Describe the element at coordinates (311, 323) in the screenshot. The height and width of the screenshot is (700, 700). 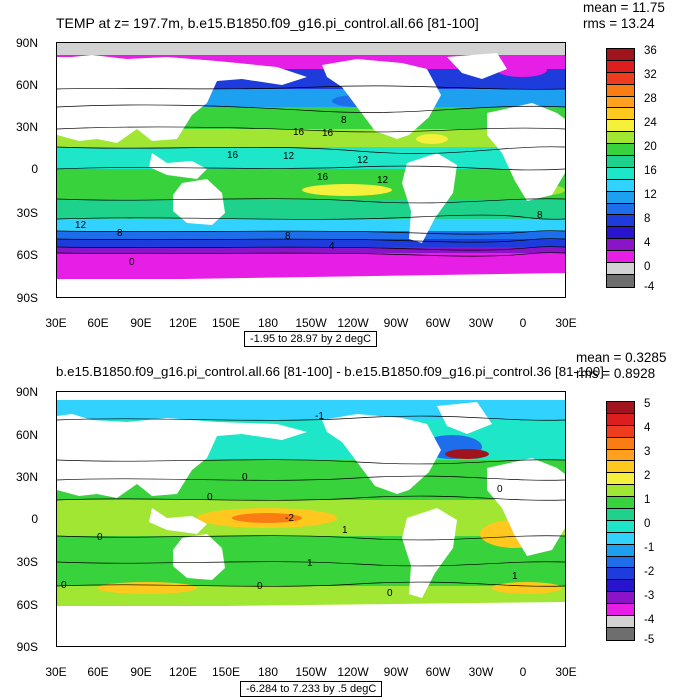
I see `x-tick-label: 150W` at that location.